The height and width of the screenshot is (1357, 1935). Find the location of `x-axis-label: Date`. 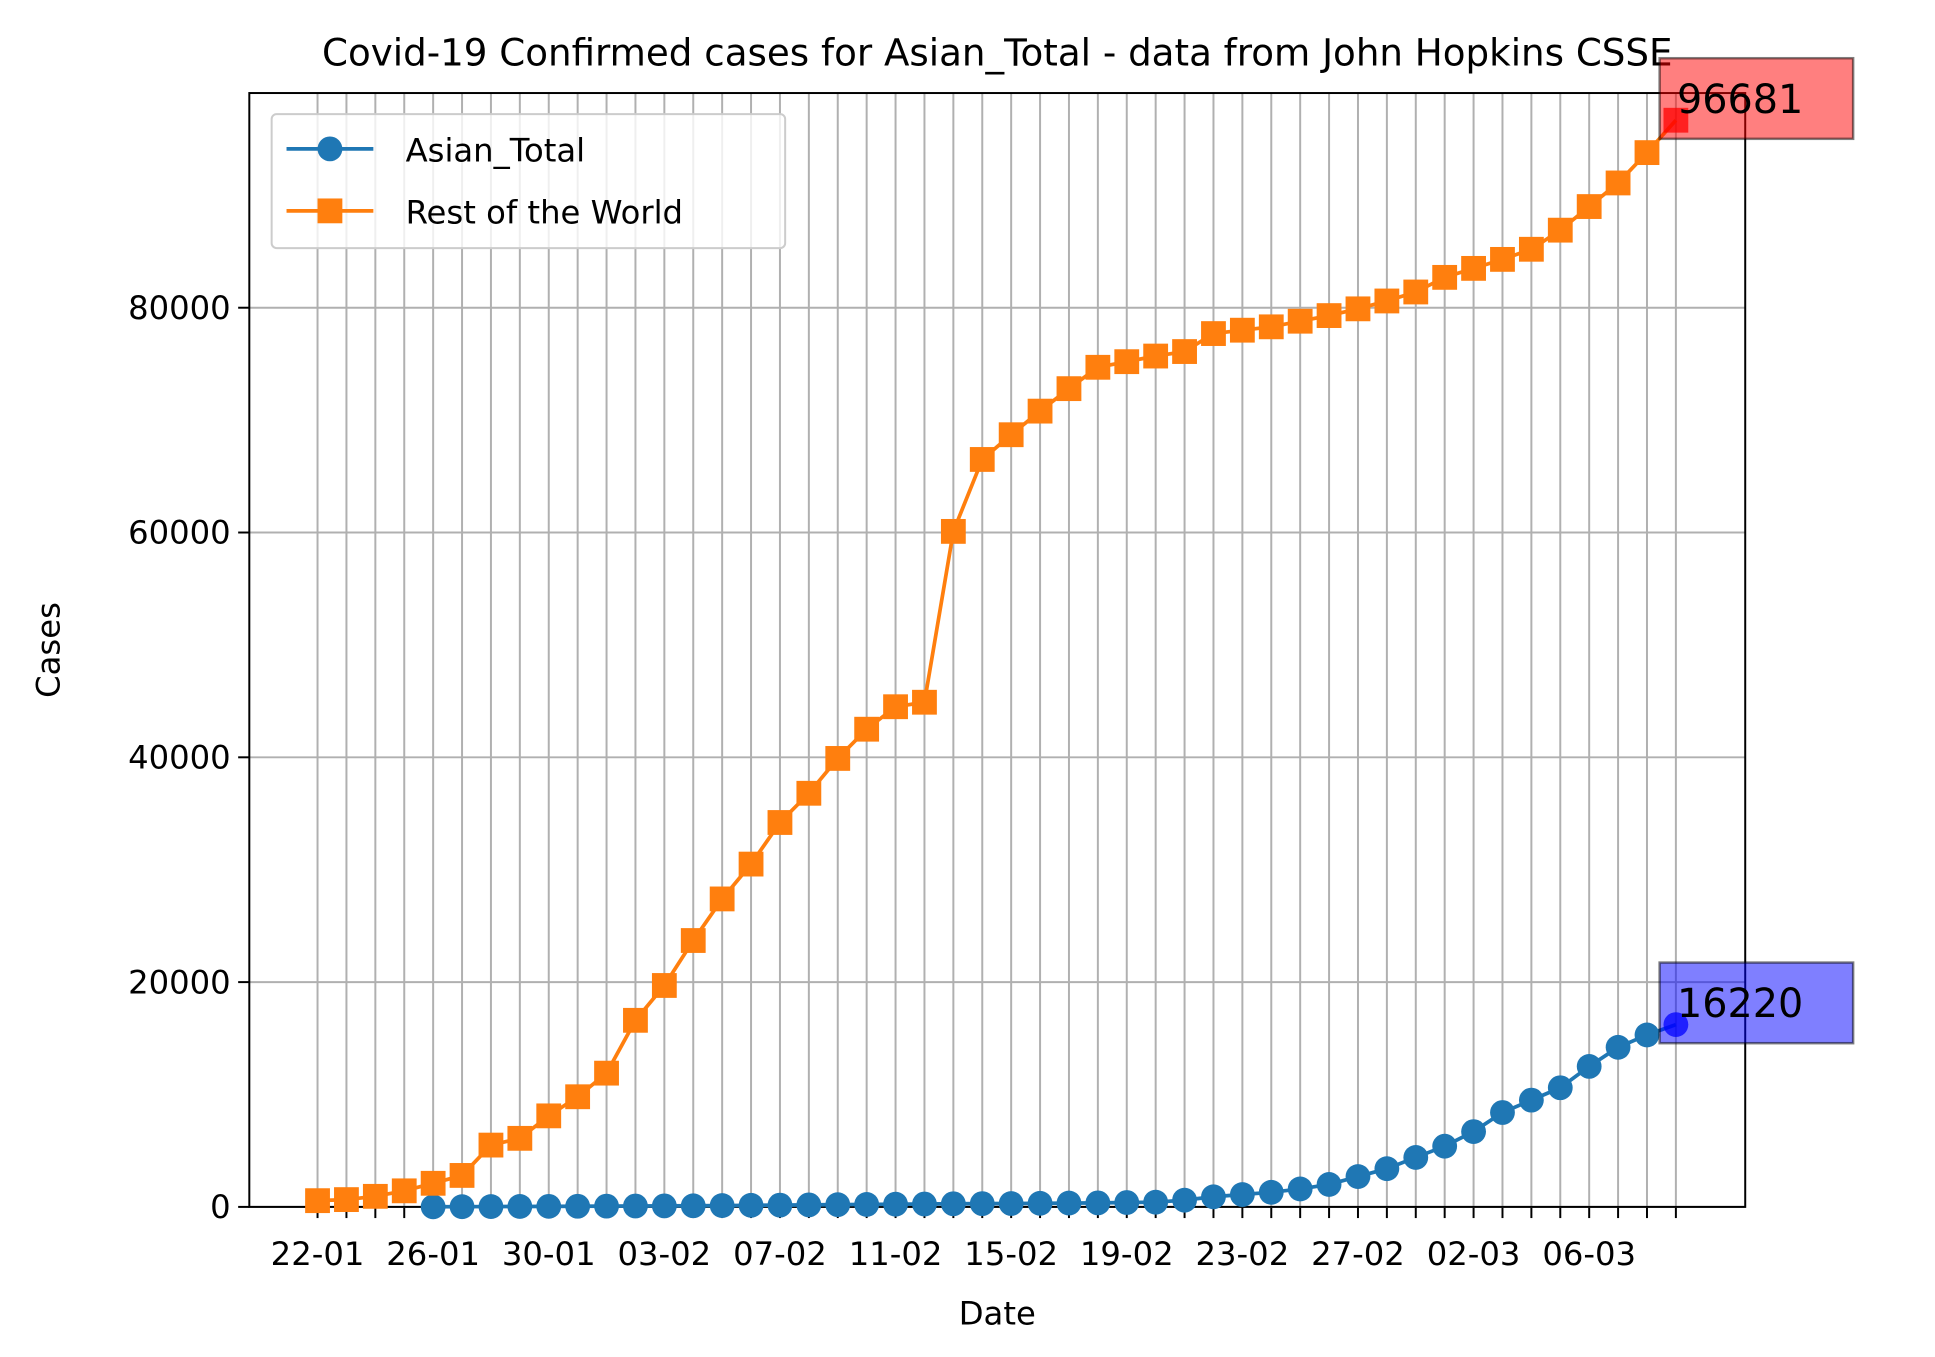

x-axis-label: Date is located at coordinates (997, 1314).